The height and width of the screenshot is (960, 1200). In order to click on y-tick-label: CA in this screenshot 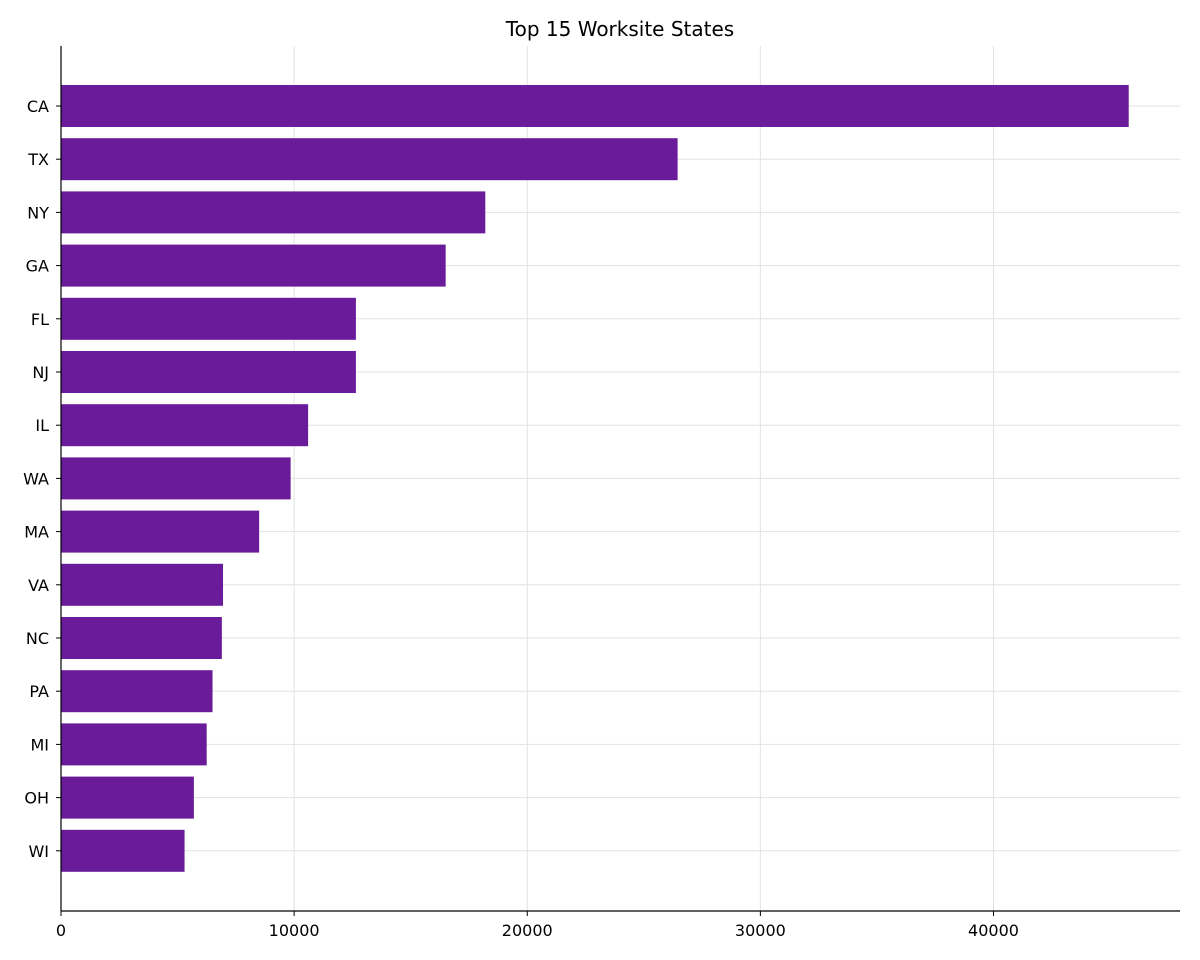, I will do `click(38, 106)`.